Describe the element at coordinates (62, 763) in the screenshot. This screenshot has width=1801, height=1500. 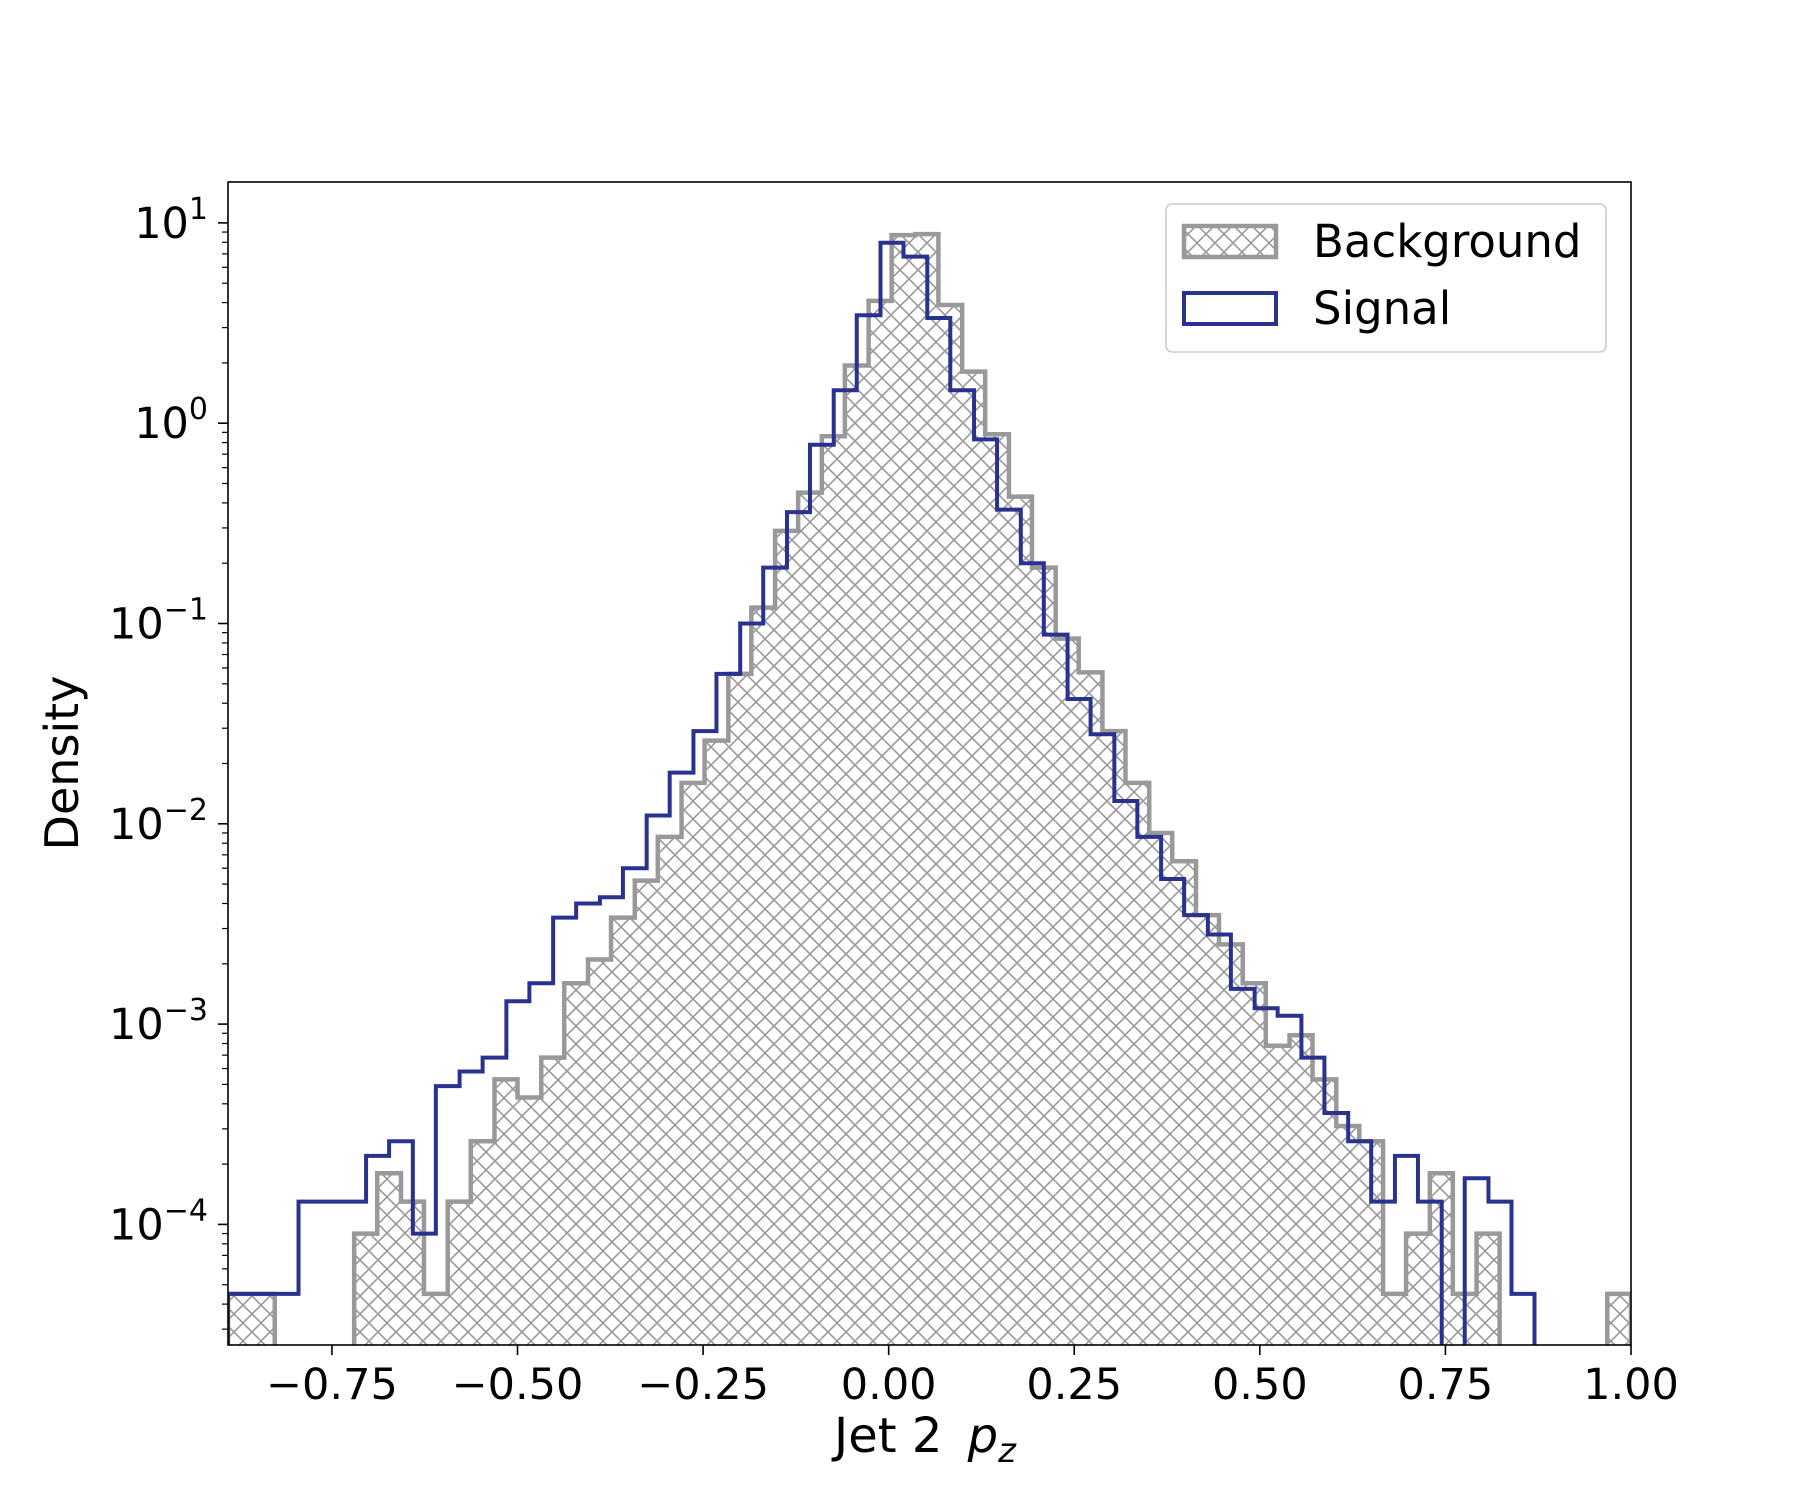
I see `y-axis-label: Density` at that location.